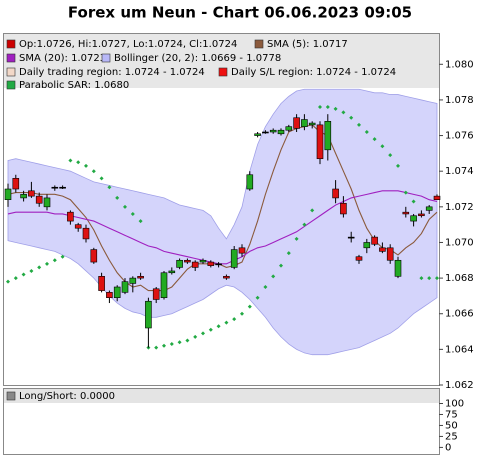  What do you see at coordinates (459, 171) in the screenshot?
I see `y-tick-label: 1.074` at bounding box center [459, 171].